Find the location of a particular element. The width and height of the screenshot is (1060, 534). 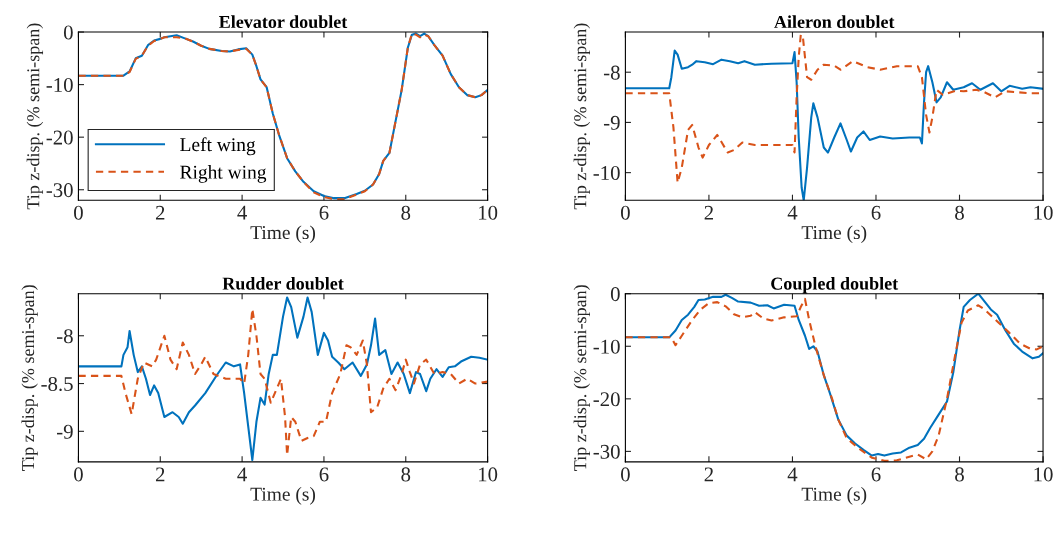

chart-title: Rudder doublet is located at coordinates (283, 283).